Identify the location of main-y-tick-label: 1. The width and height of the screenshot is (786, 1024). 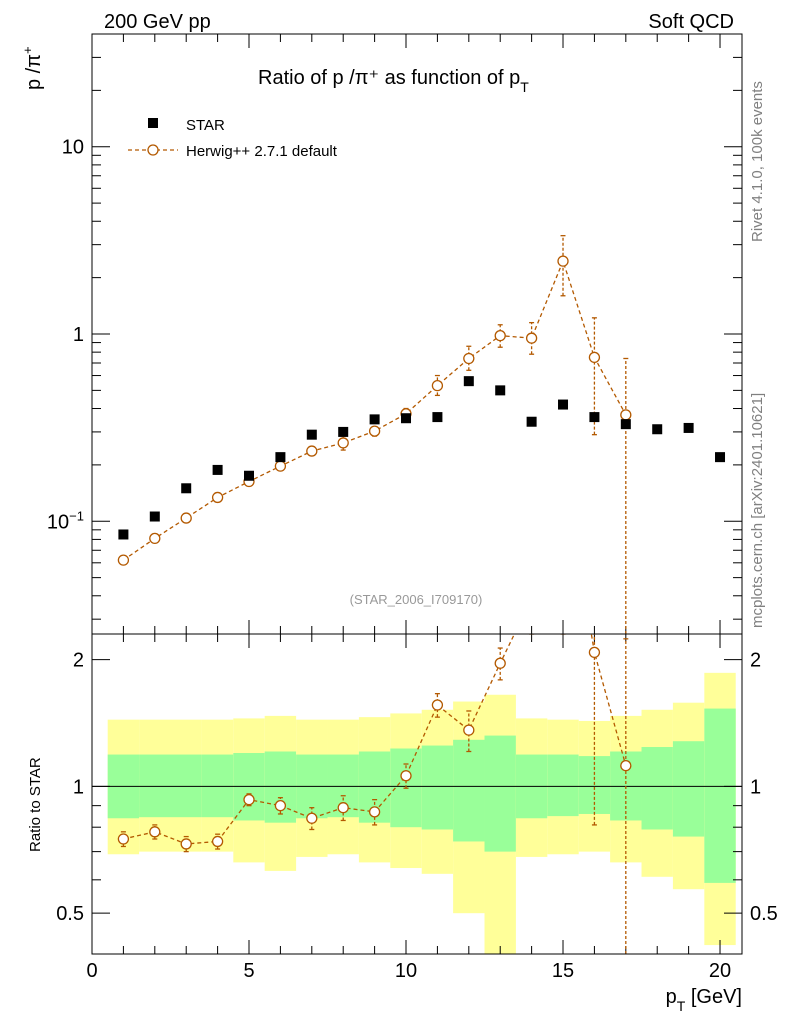
(78, 335).